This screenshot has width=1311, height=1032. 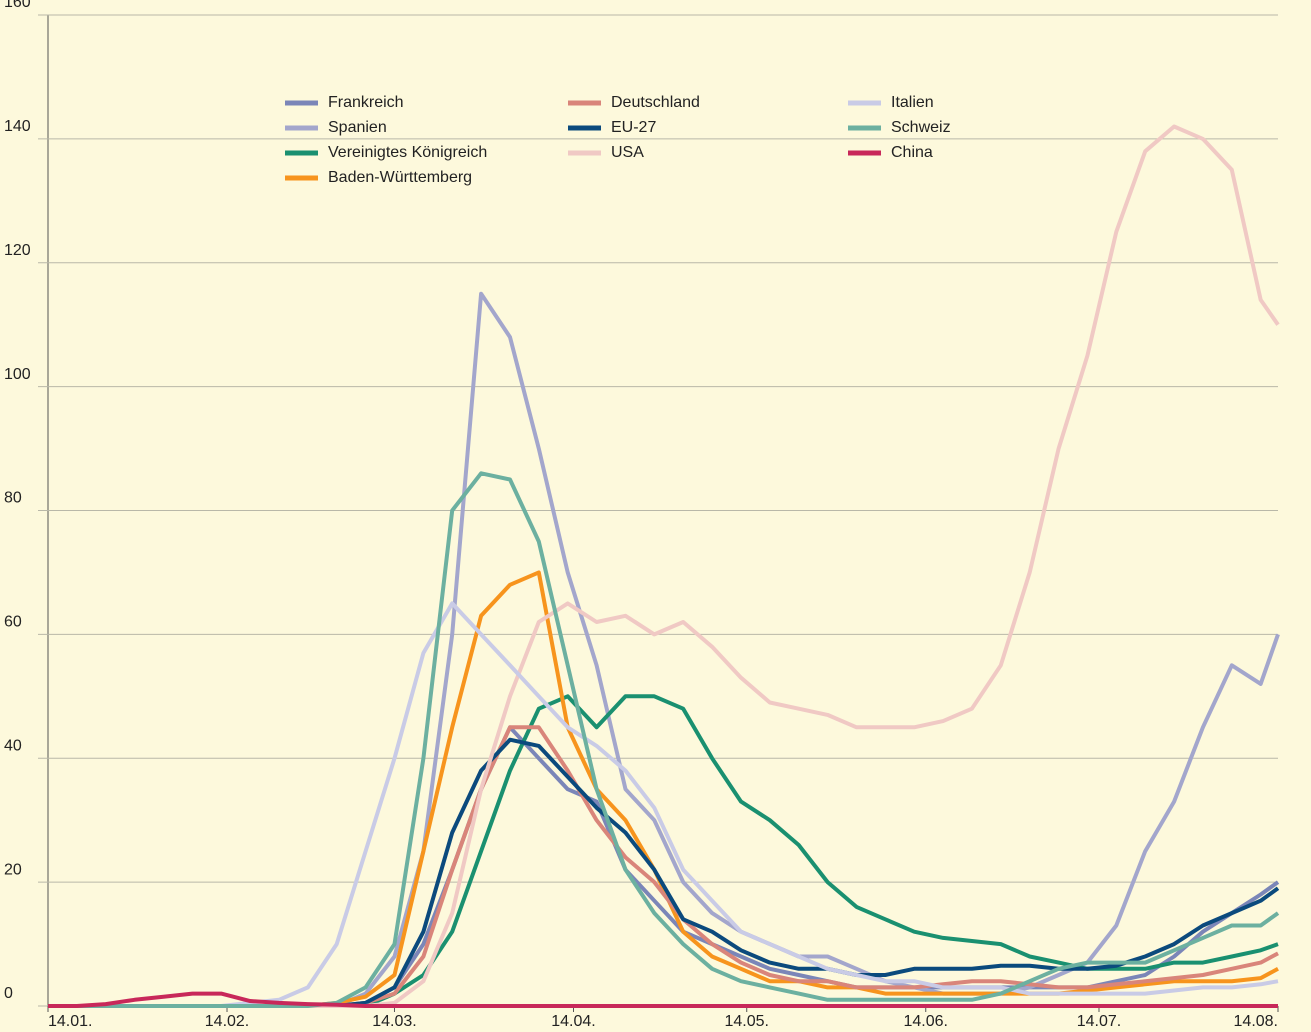 I want to click on legend-label: Vereinigtes Königreich, so click(x=407, y=152).